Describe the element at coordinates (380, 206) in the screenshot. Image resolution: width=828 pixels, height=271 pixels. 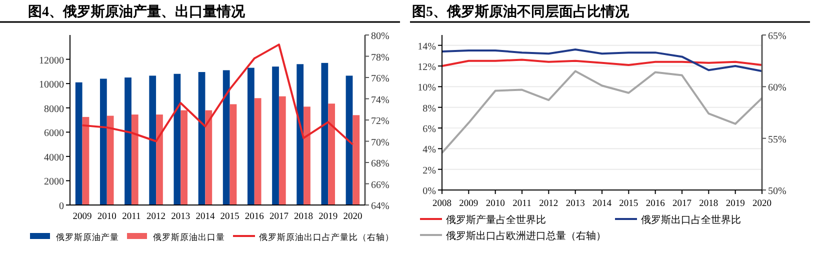
I see `y2-tick-label: 64%` at that location.